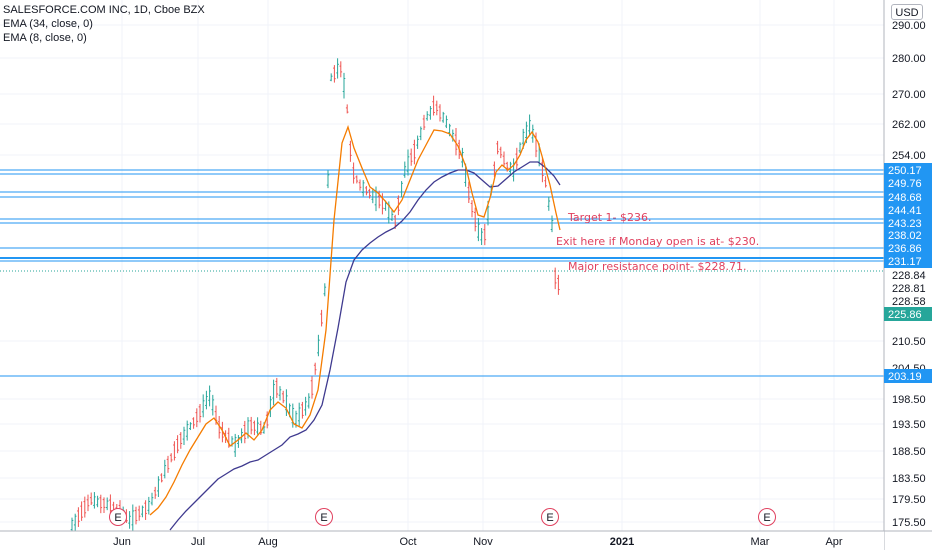 This screenshot has width=932, height=550. Describe the element at coordinates (909, 400) in the screenshot. I see `y-tick-label: 198.50` at that location.